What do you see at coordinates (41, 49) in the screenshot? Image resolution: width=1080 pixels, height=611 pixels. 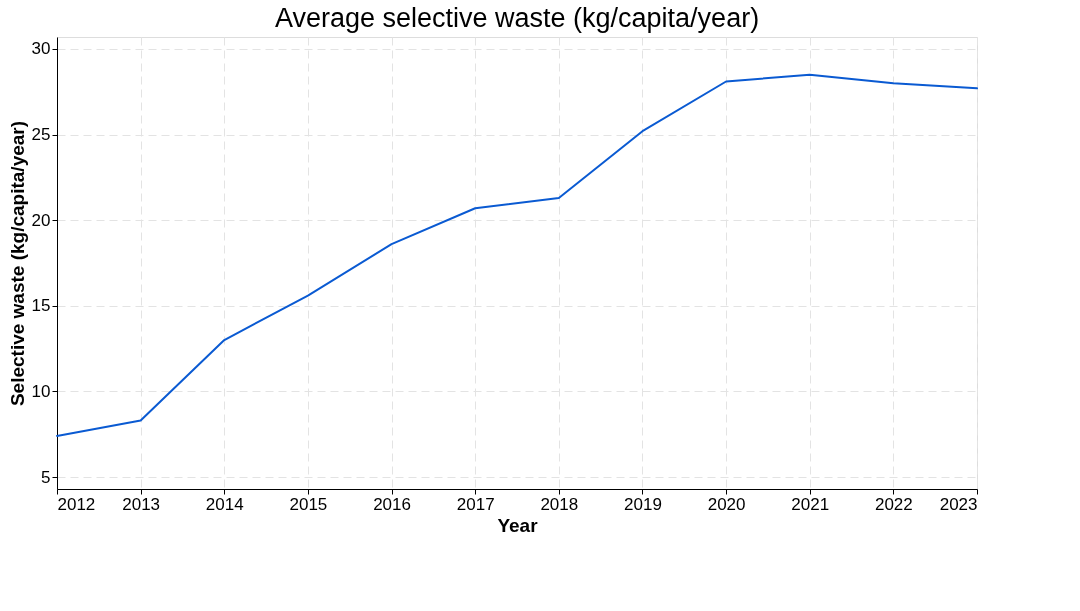 I see `y-tick-label: 30` at bounding box center [41, 49].